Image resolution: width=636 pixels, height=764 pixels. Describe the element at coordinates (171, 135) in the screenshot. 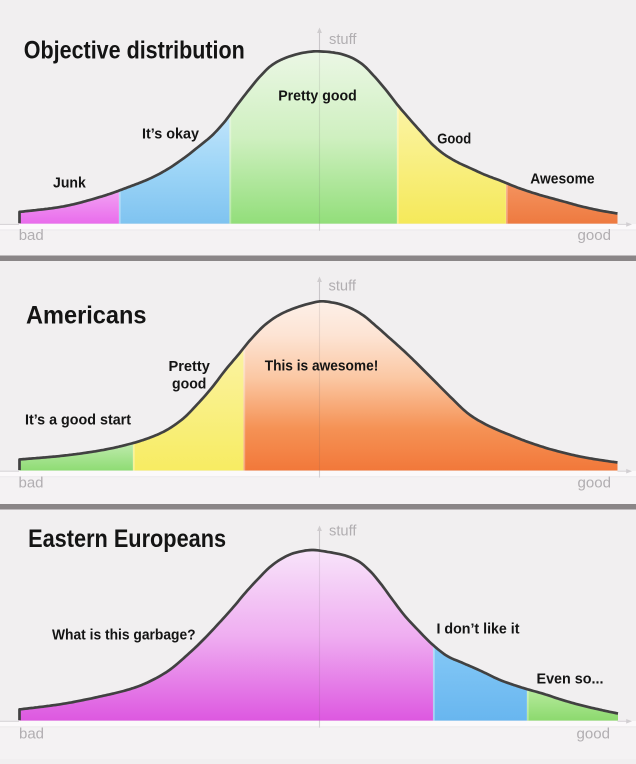

I see `svg-text: It’s okay` at that location.